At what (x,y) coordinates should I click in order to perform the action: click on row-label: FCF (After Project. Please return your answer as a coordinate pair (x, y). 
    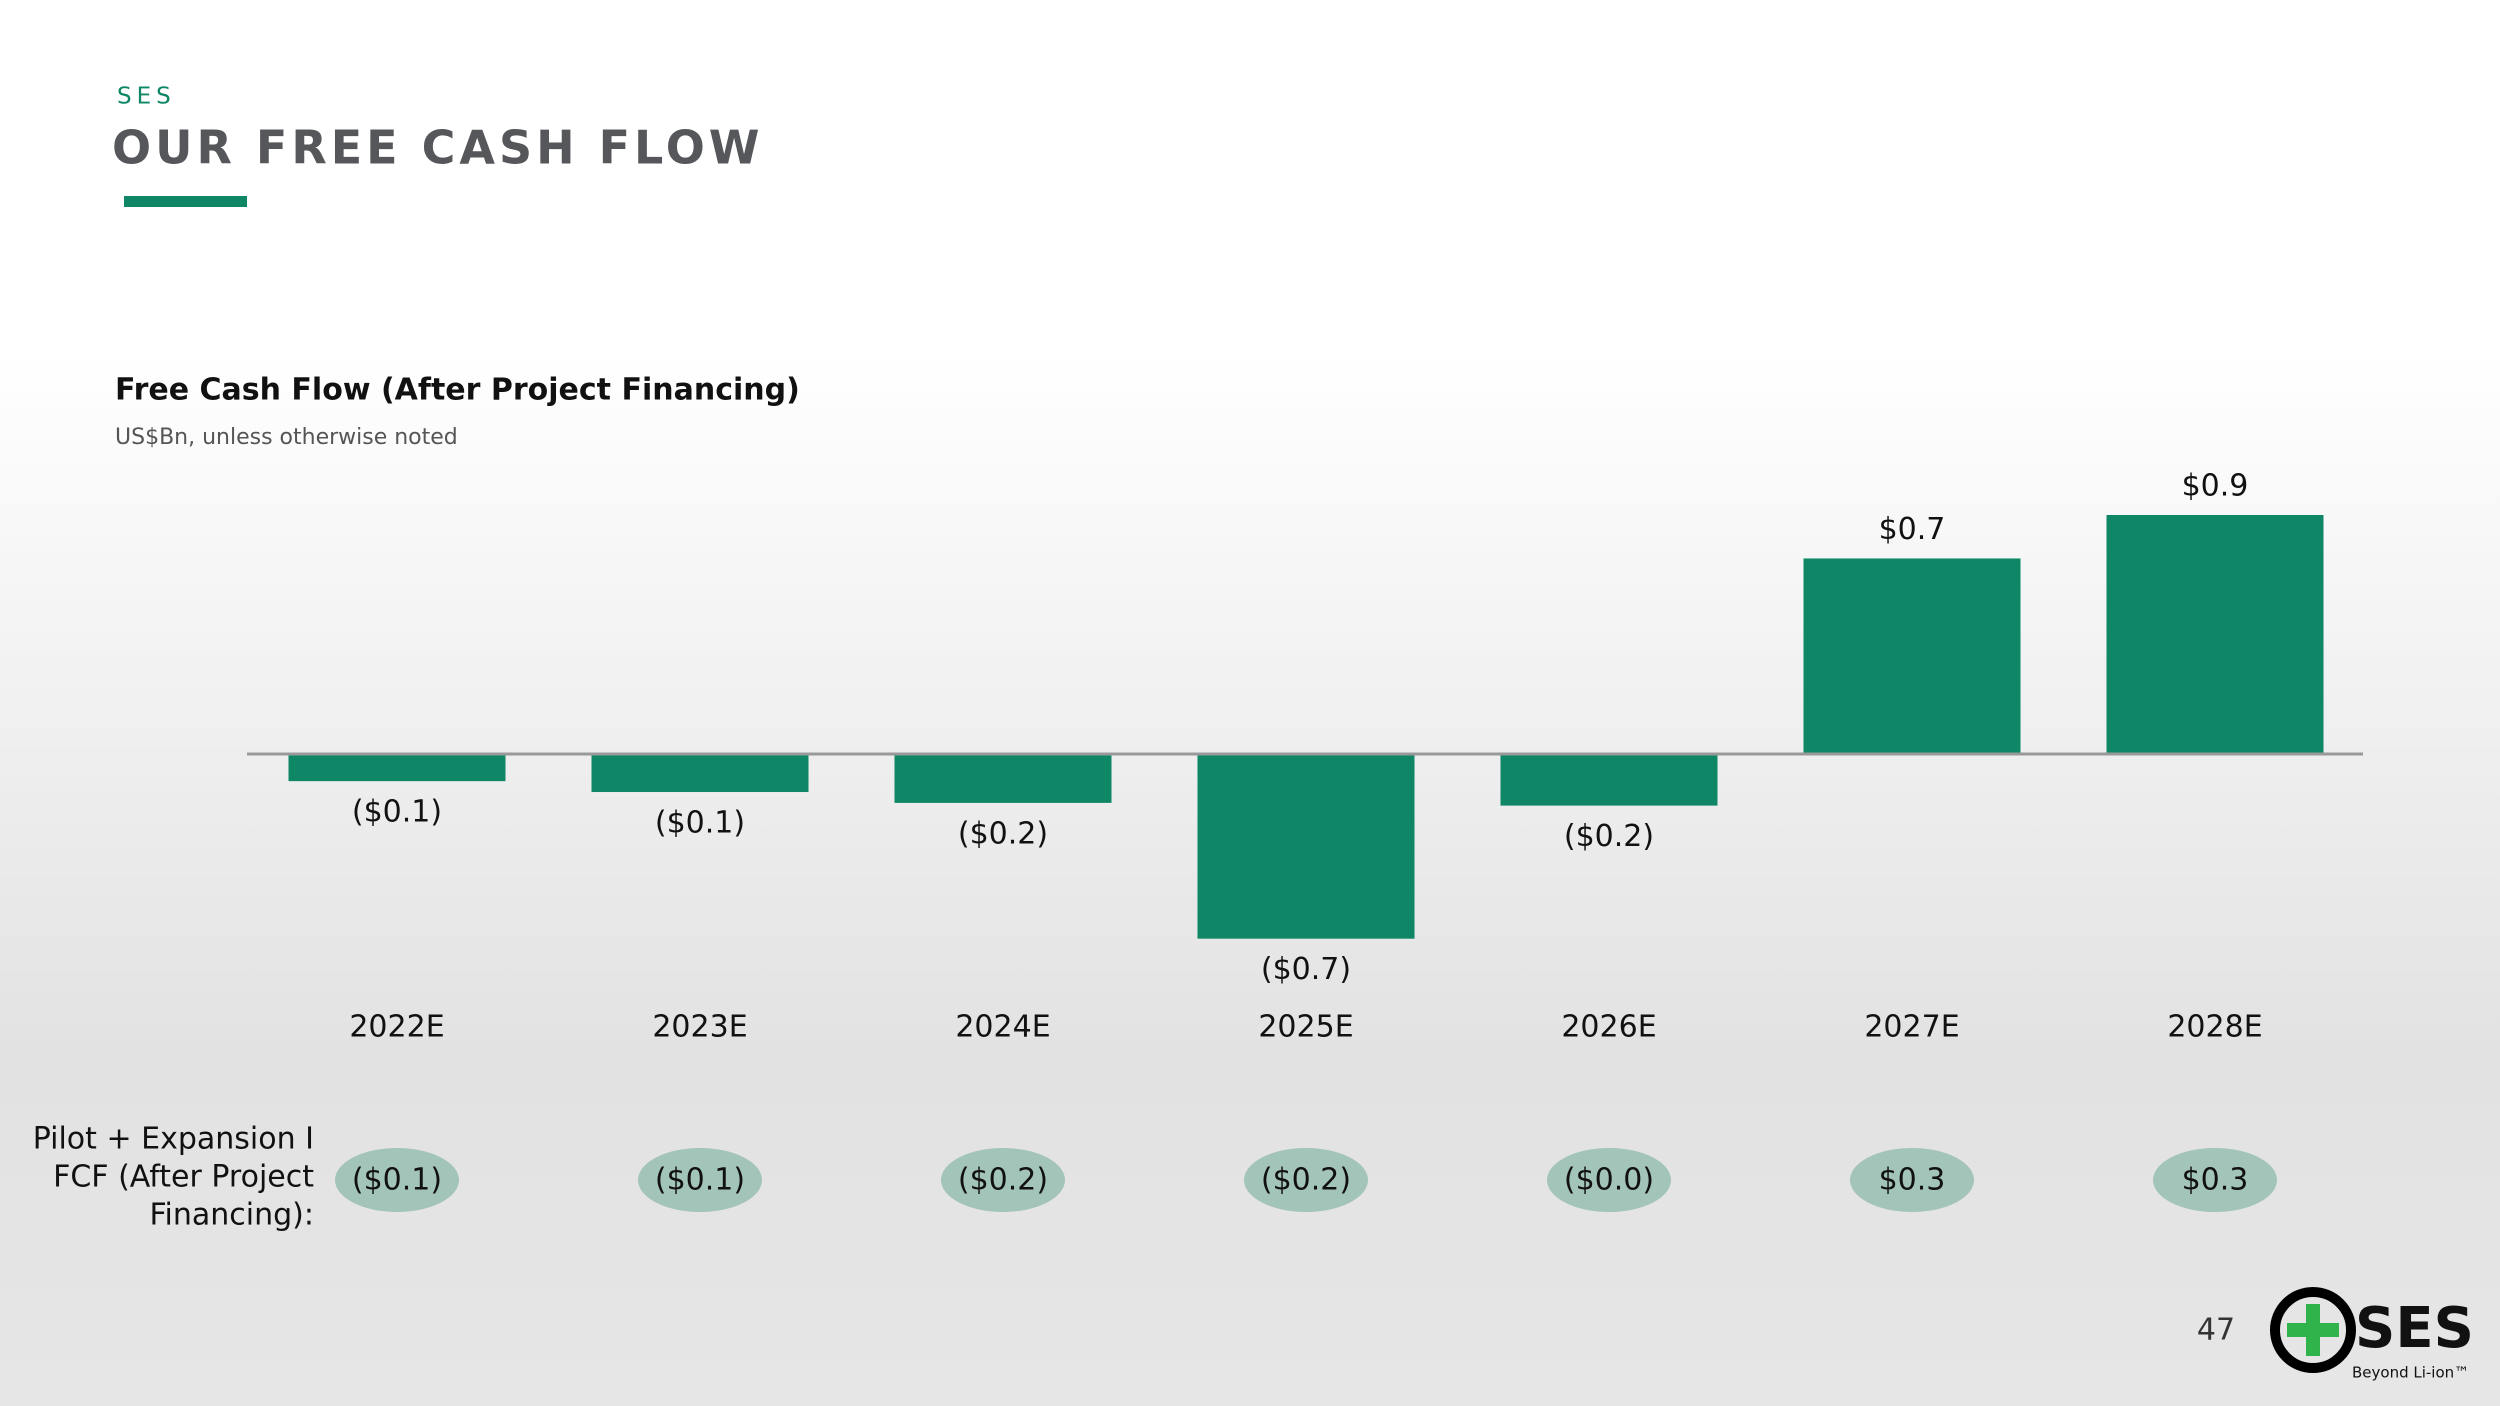
    Looking at the image, I should click on (183, 1177).